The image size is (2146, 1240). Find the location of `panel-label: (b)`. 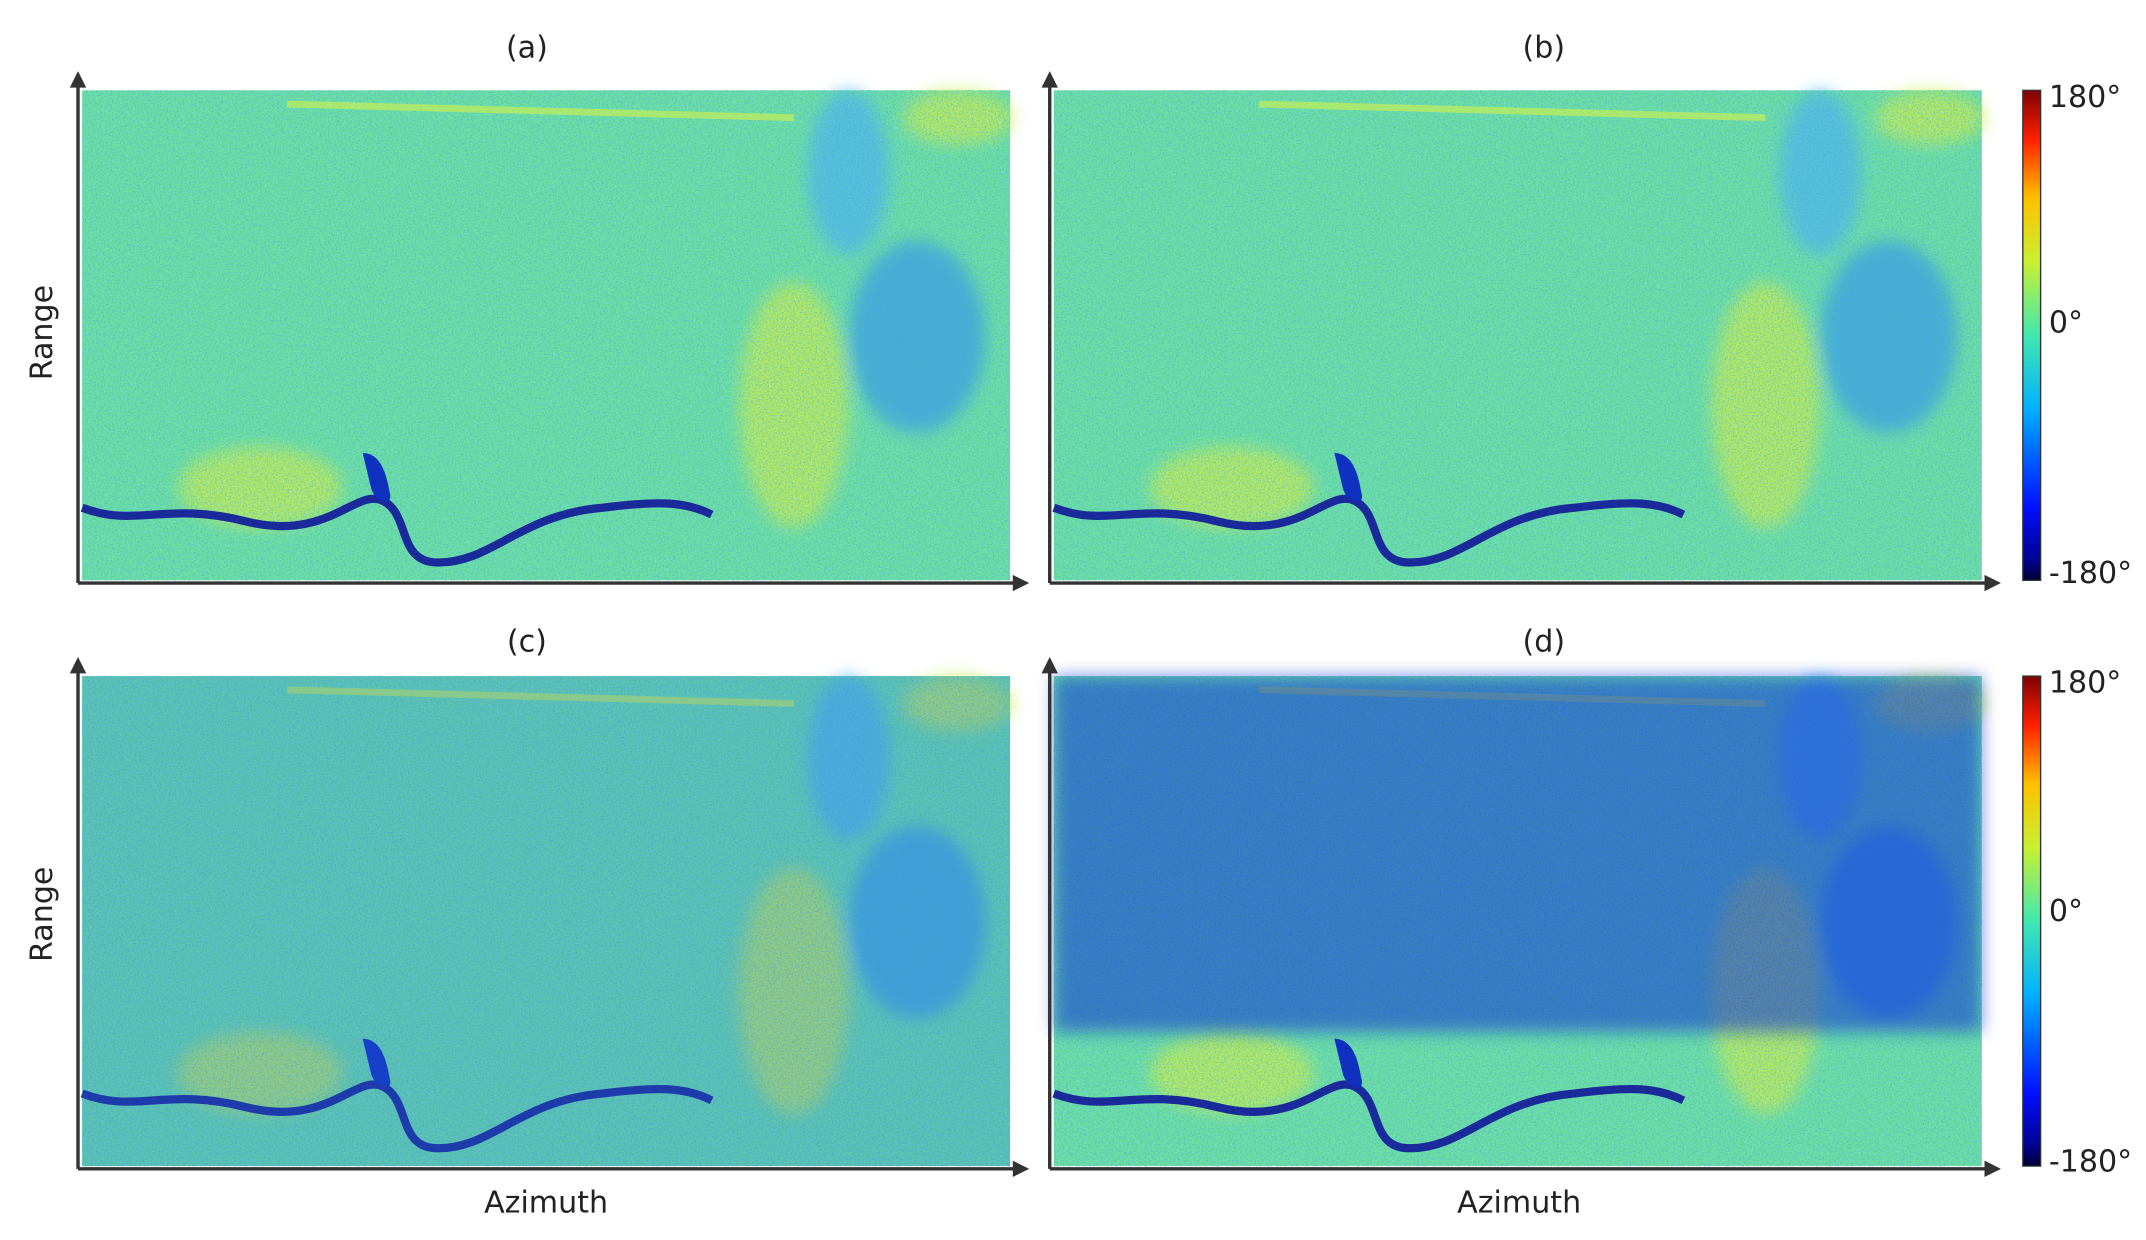

panel-label: (b) is located at coordinates (1544, 47).